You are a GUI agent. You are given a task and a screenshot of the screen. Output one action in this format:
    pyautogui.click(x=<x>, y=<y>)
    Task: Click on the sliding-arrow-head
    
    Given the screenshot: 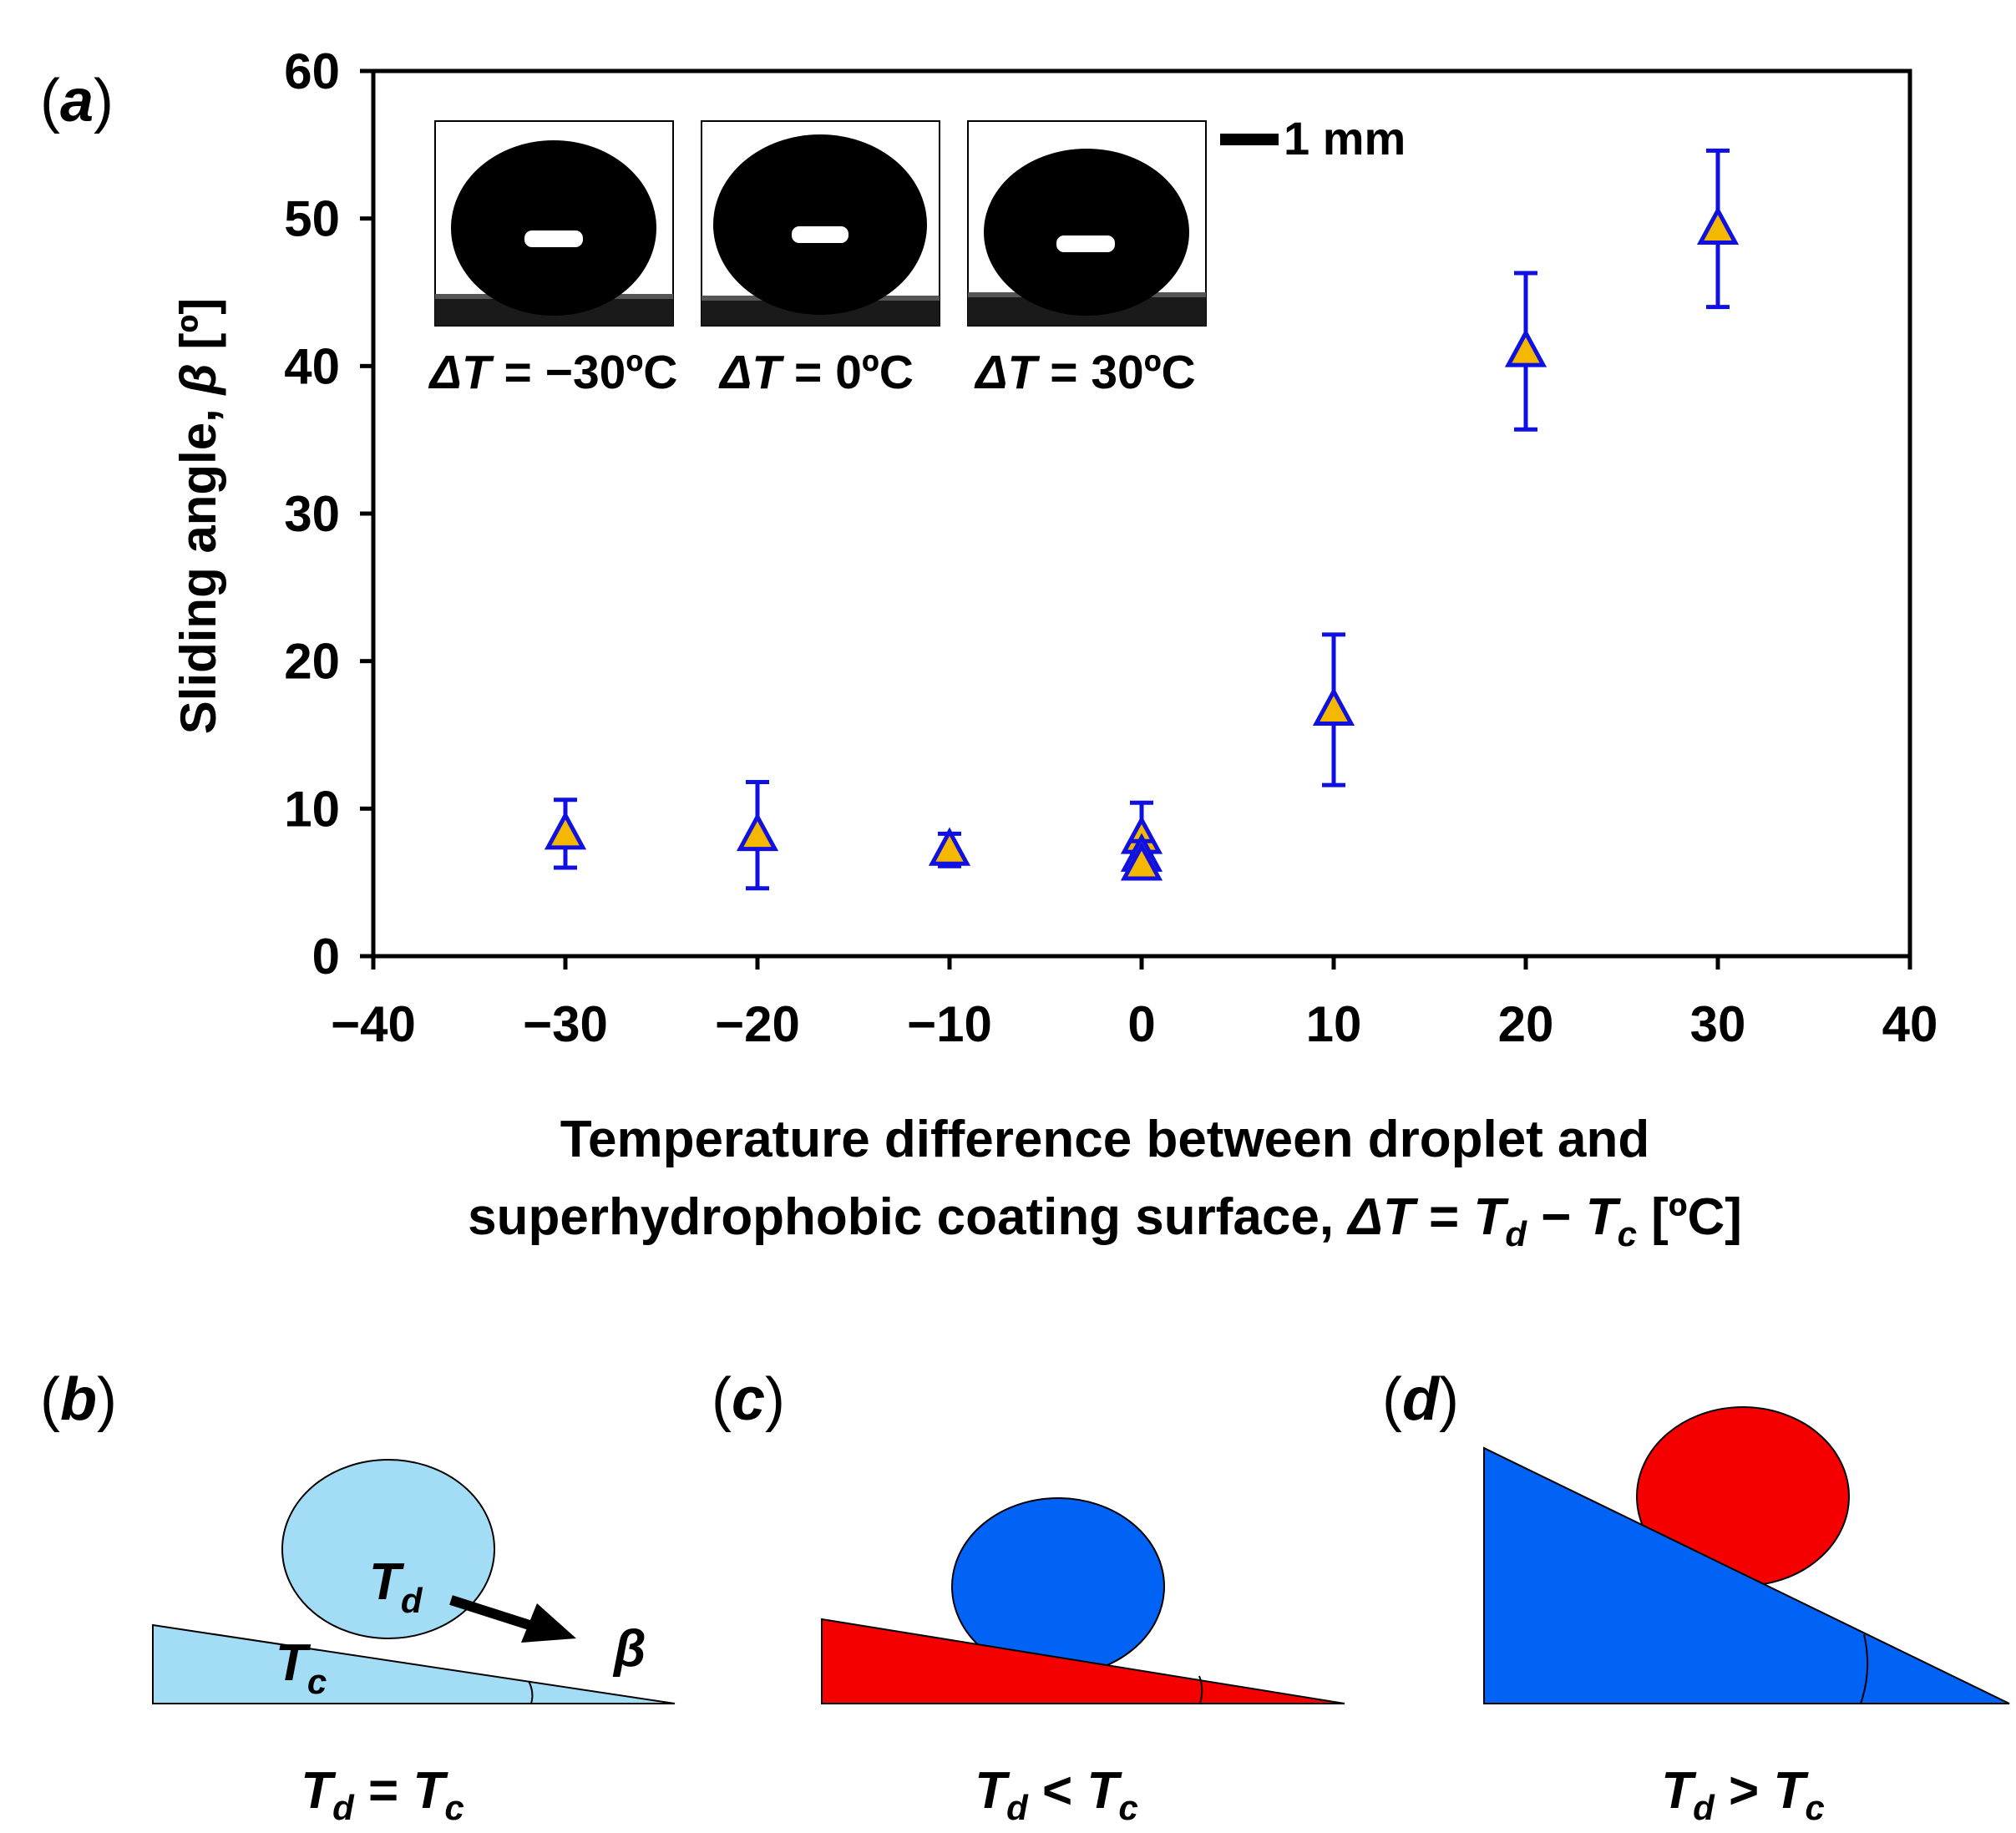 What is the action you would take?
    pyautogui.click(x=548, y=1623)
    